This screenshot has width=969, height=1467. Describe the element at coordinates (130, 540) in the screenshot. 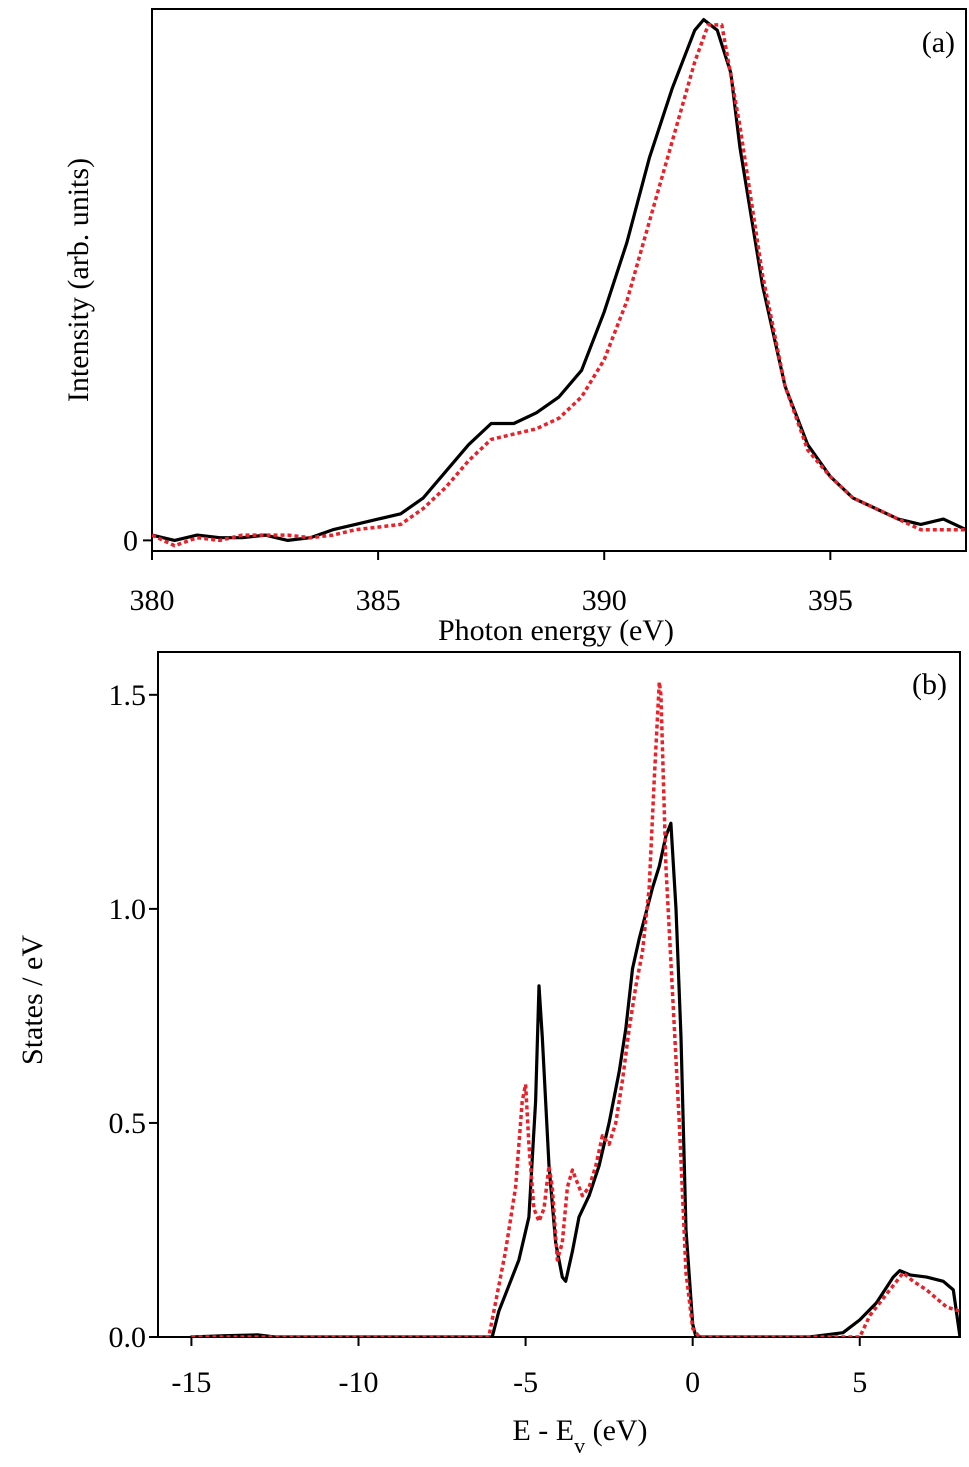

I see `panel-a-y-tick-label: 0` at that location.